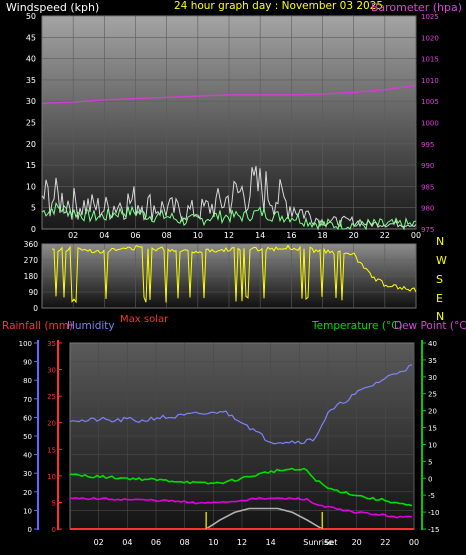  I want to click on humidity-tick-label: 30, so click(27, 474).